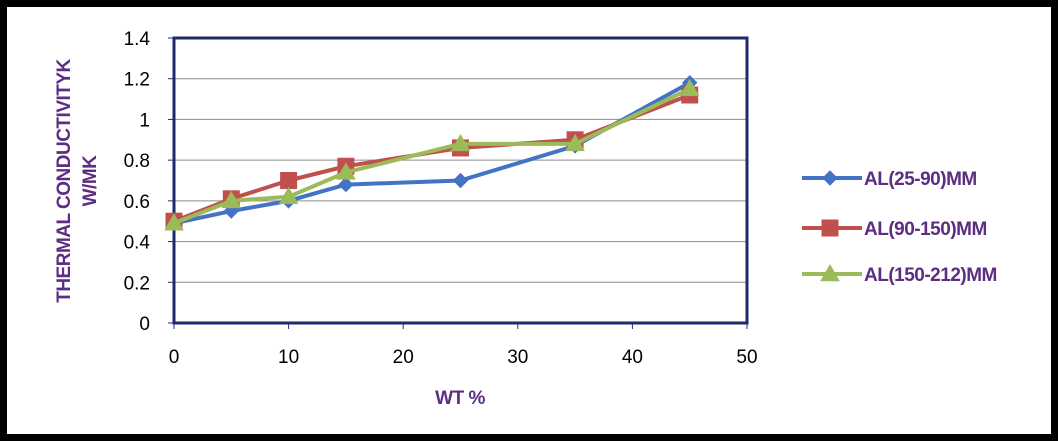  Describe the element at coordinates (925, 229) in the screenshot. I see `legend-label: AL(90-150)MM` at that location.